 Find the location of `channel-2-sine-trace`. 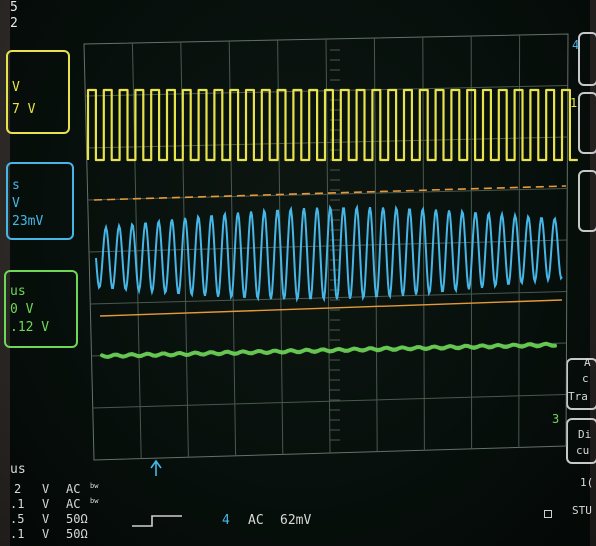

channel-2-sine-trace is located at coordinates (329, 253).